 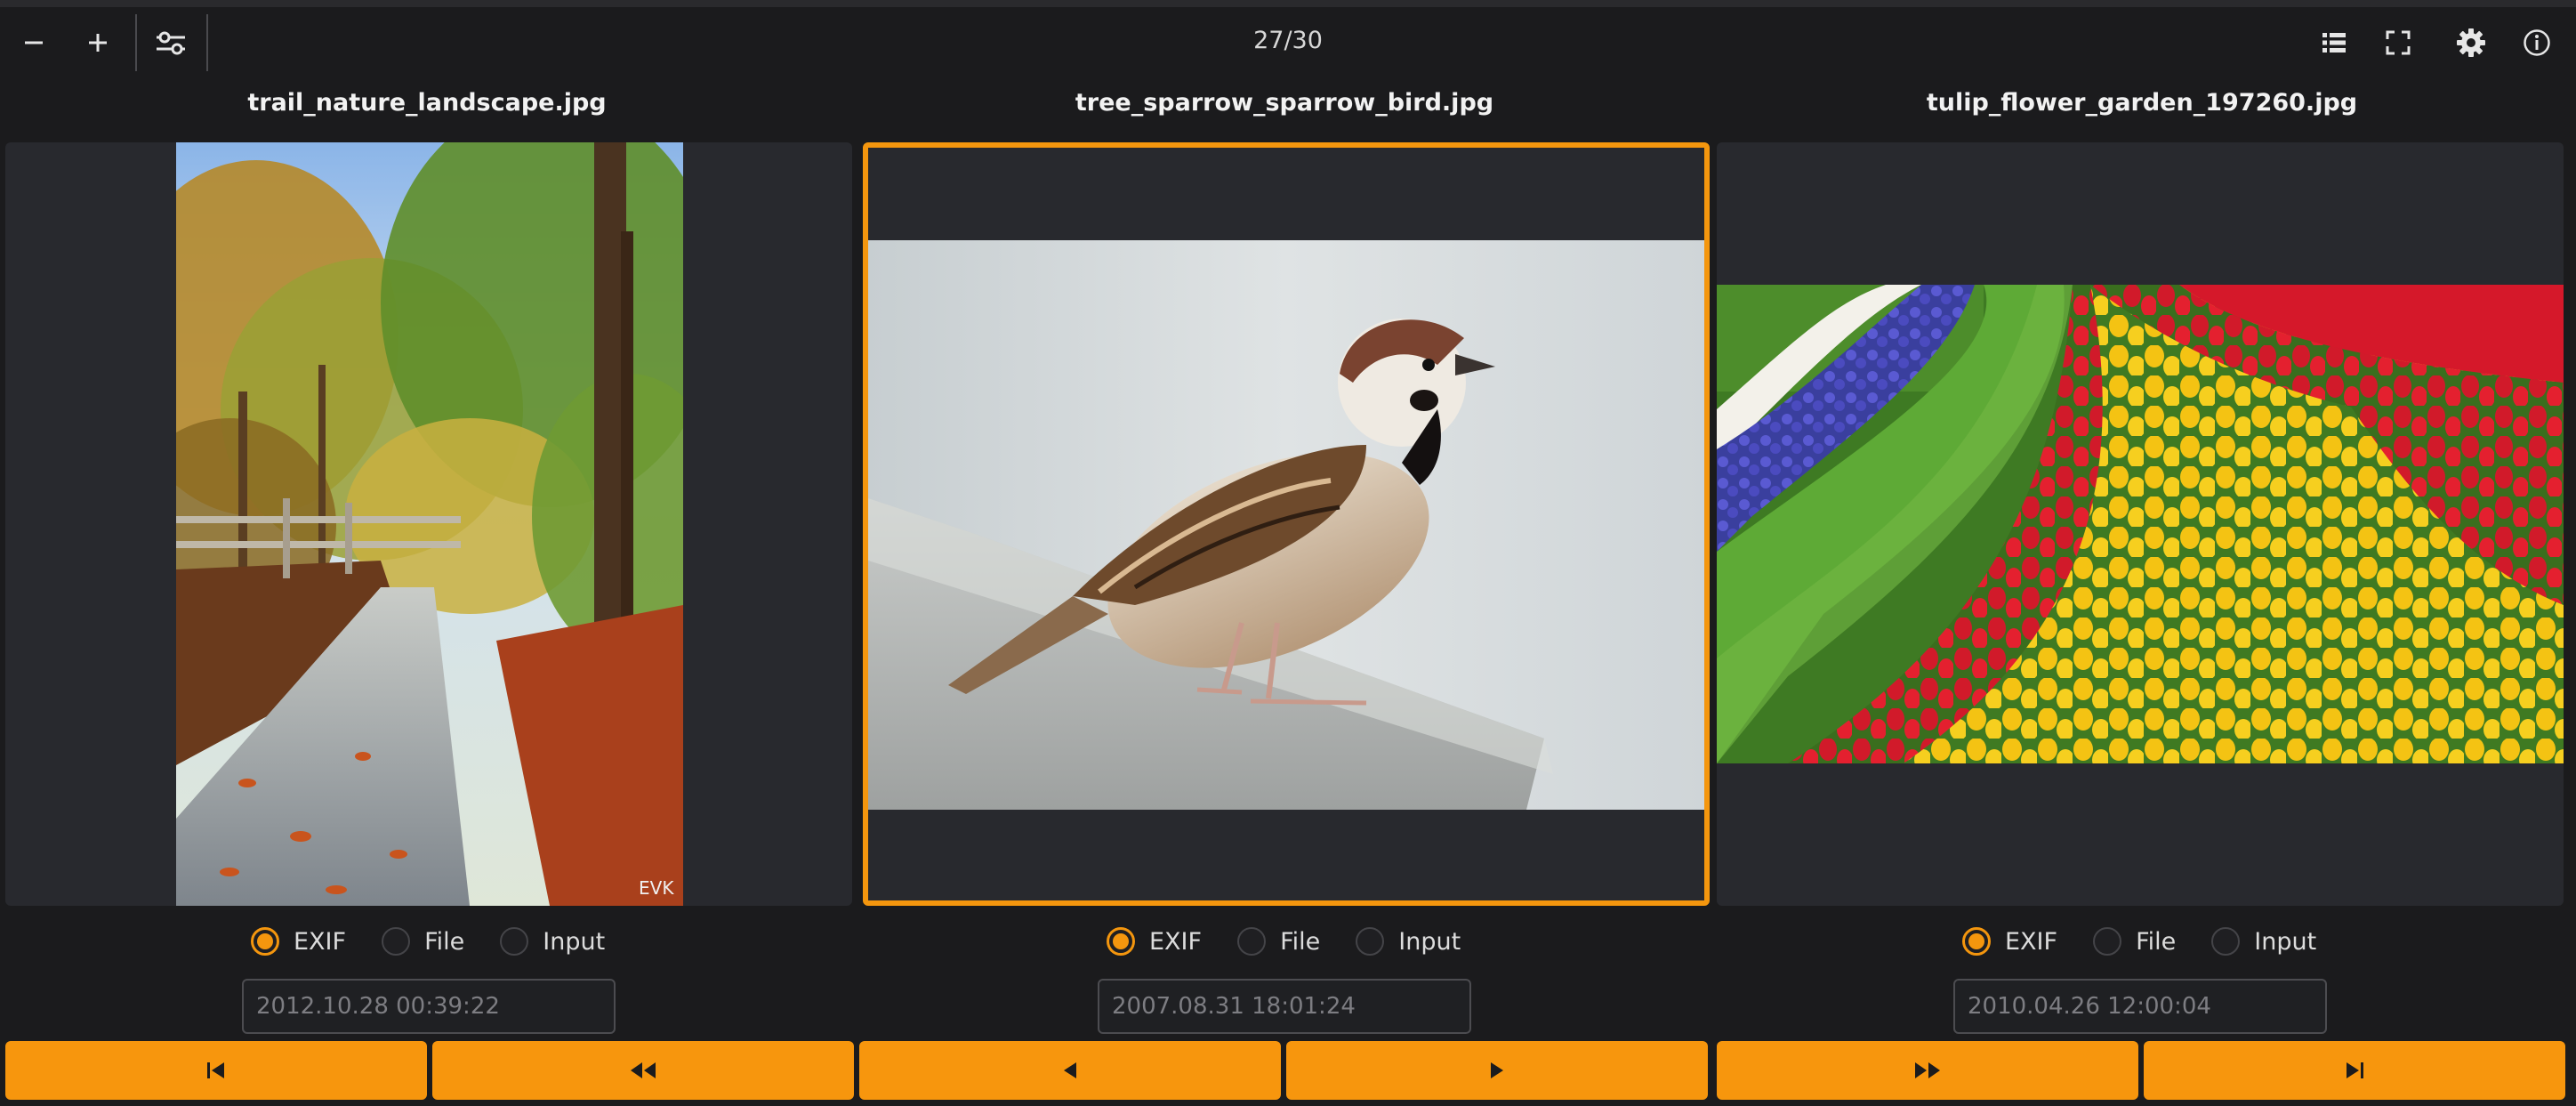 I want to click on previous-icon, so click(x=1070, y=1070).